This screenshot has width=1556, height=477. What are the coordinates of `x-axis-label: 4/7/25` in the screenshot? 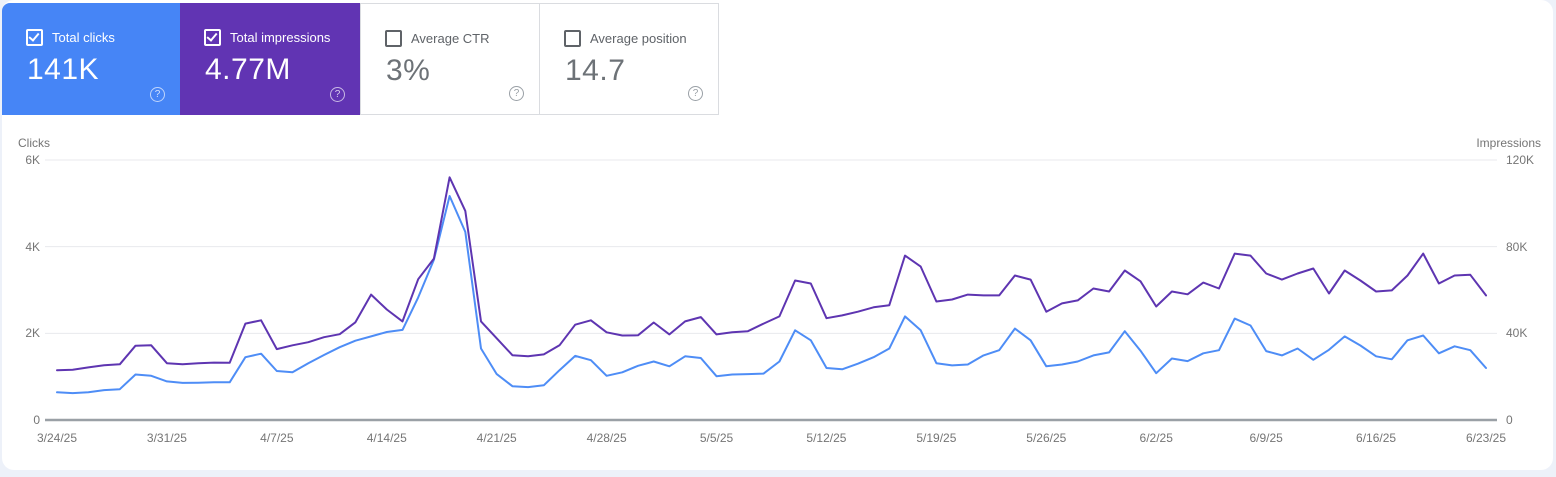 It's located at (277, 438).